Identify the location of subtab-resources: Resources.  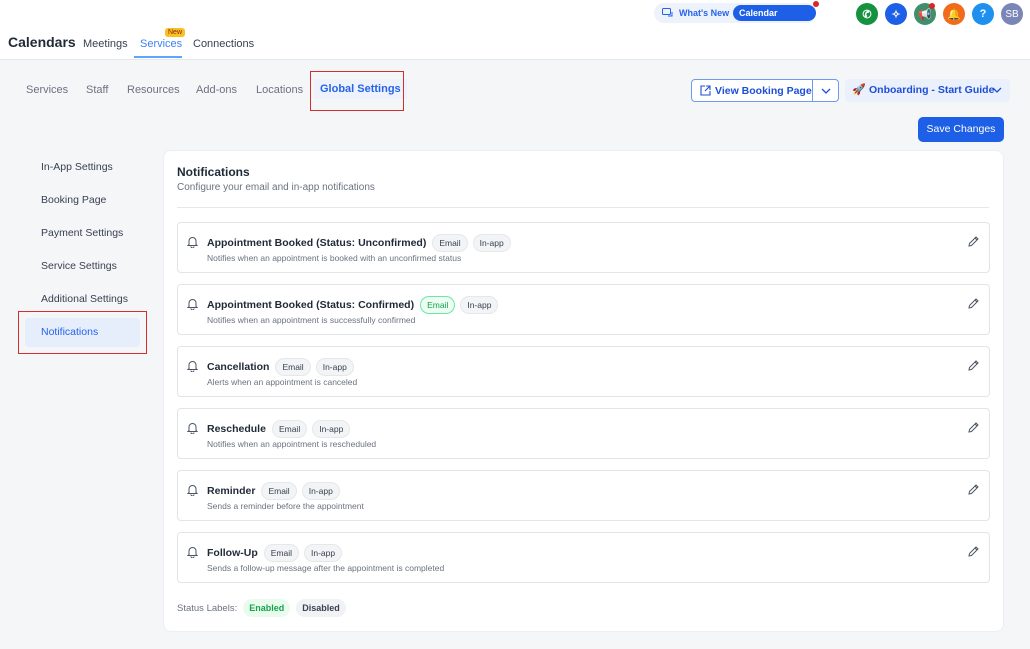
(153, 90).